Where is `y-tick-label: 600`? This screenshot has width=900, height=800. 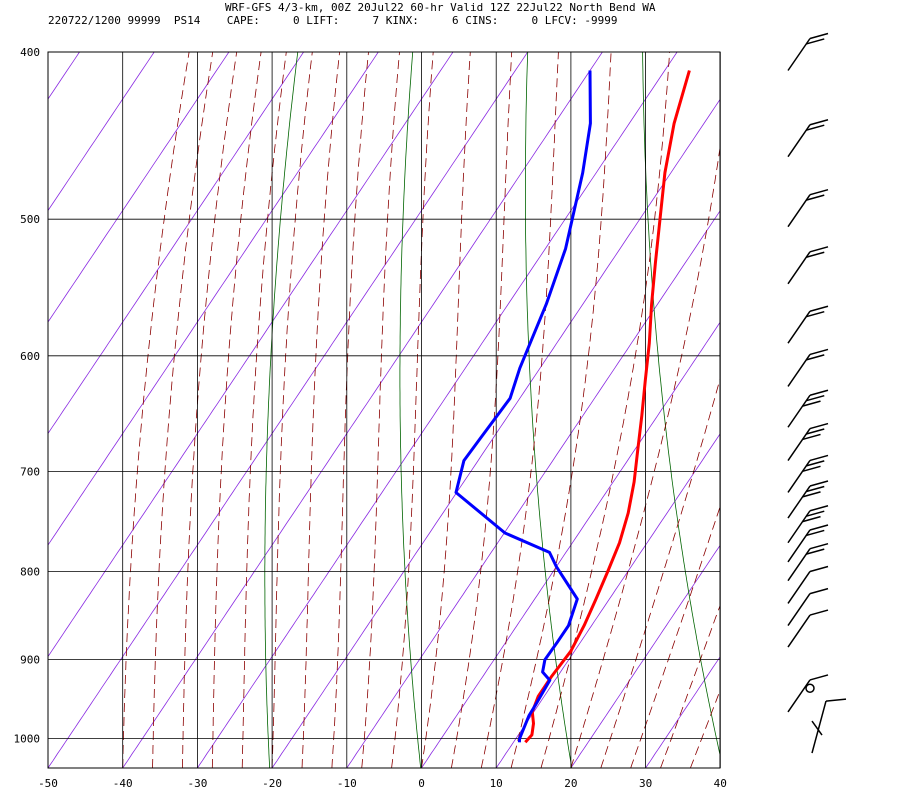
y-tick-label: 600 is located at coordinates (30, 356).